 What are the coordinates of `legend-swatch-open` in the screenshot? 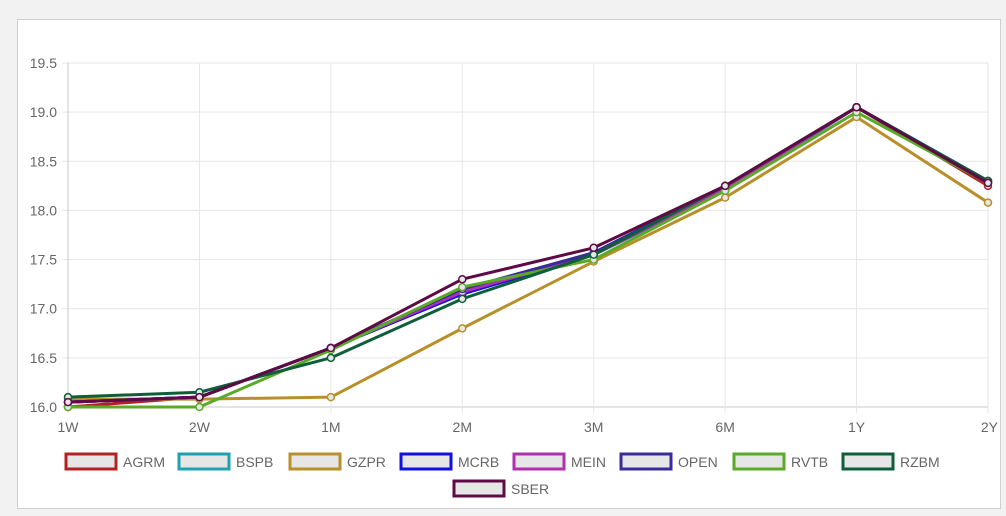 It's located at (646, 461).